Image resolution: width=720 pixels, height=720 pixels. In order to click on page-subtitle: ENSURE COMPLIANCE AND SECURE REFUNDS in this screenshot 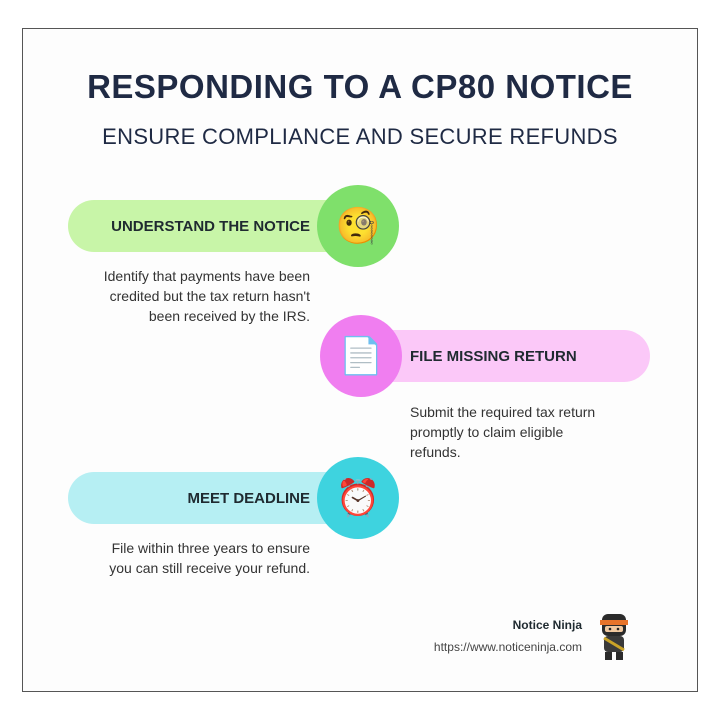, I will do `click(360, 136)`.